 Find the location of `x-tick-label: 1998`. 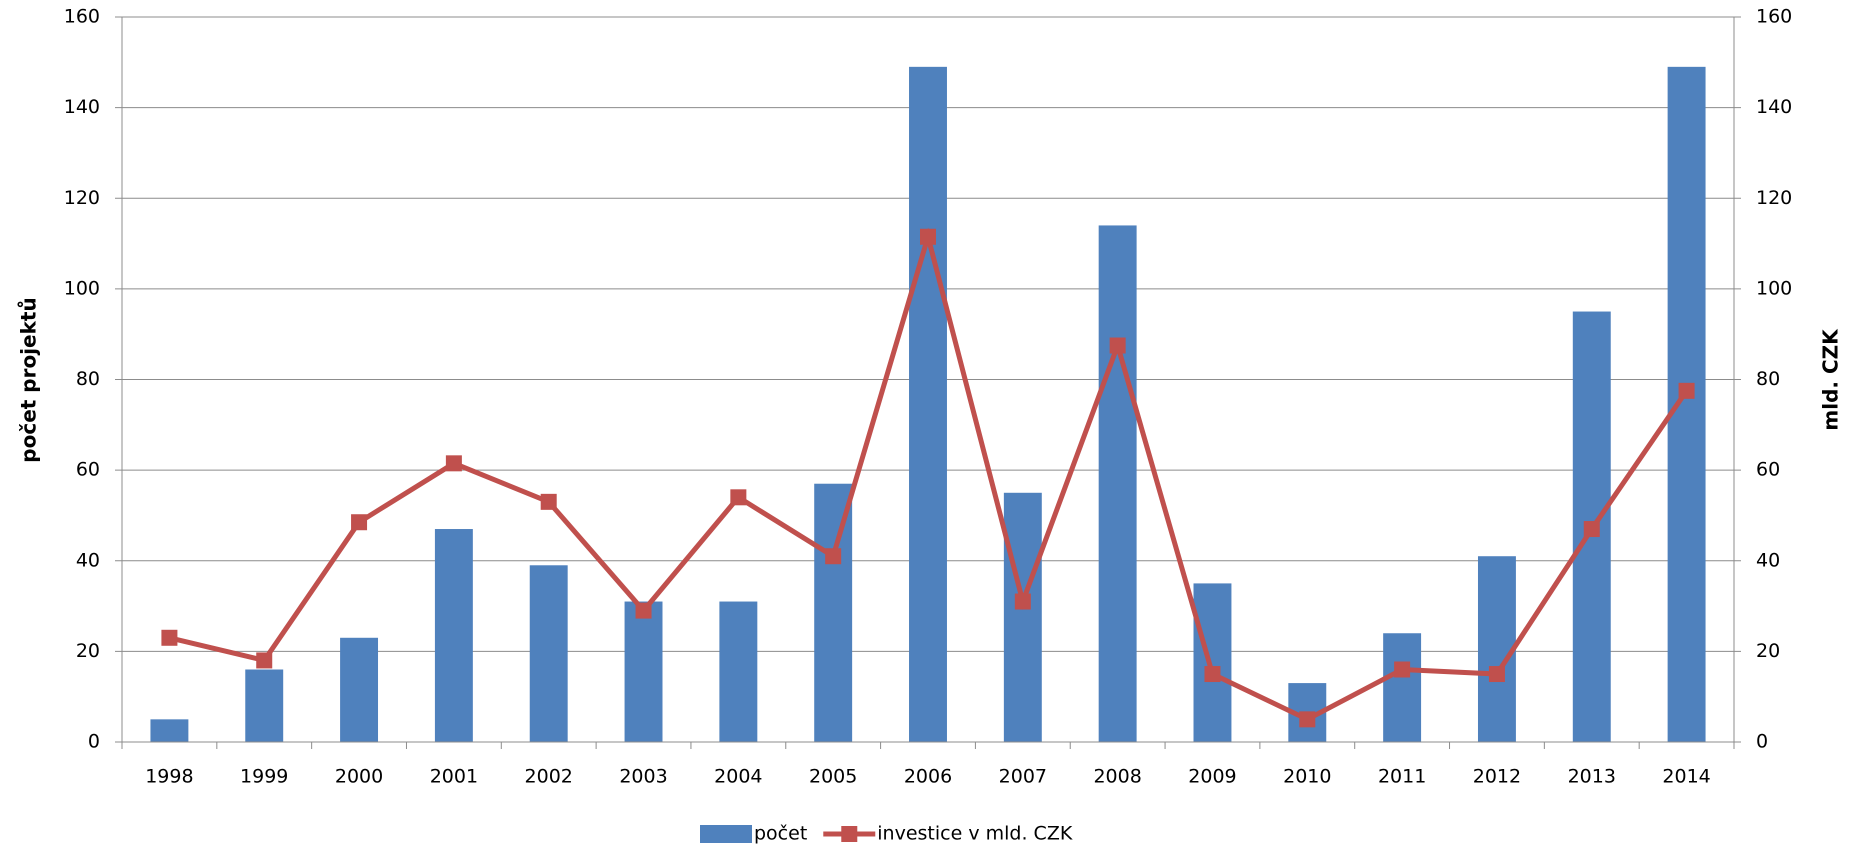

x-tick-label: 1998 is located at coordinates (169, 777).